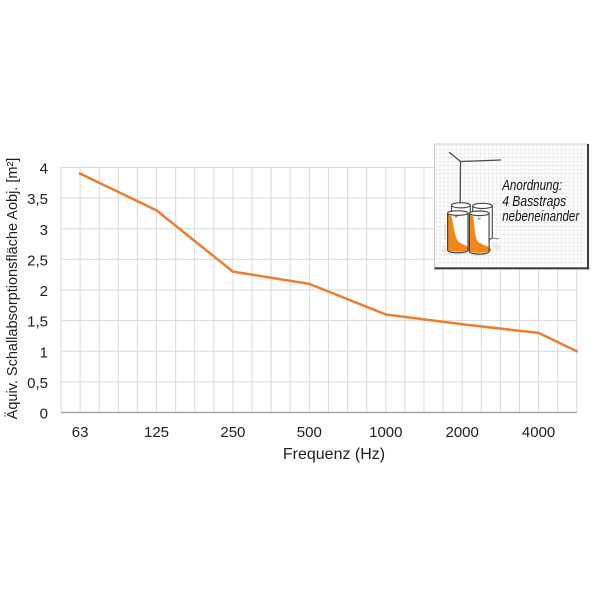  I want to click on svg-text: nebeneinander, so click(541, 216).